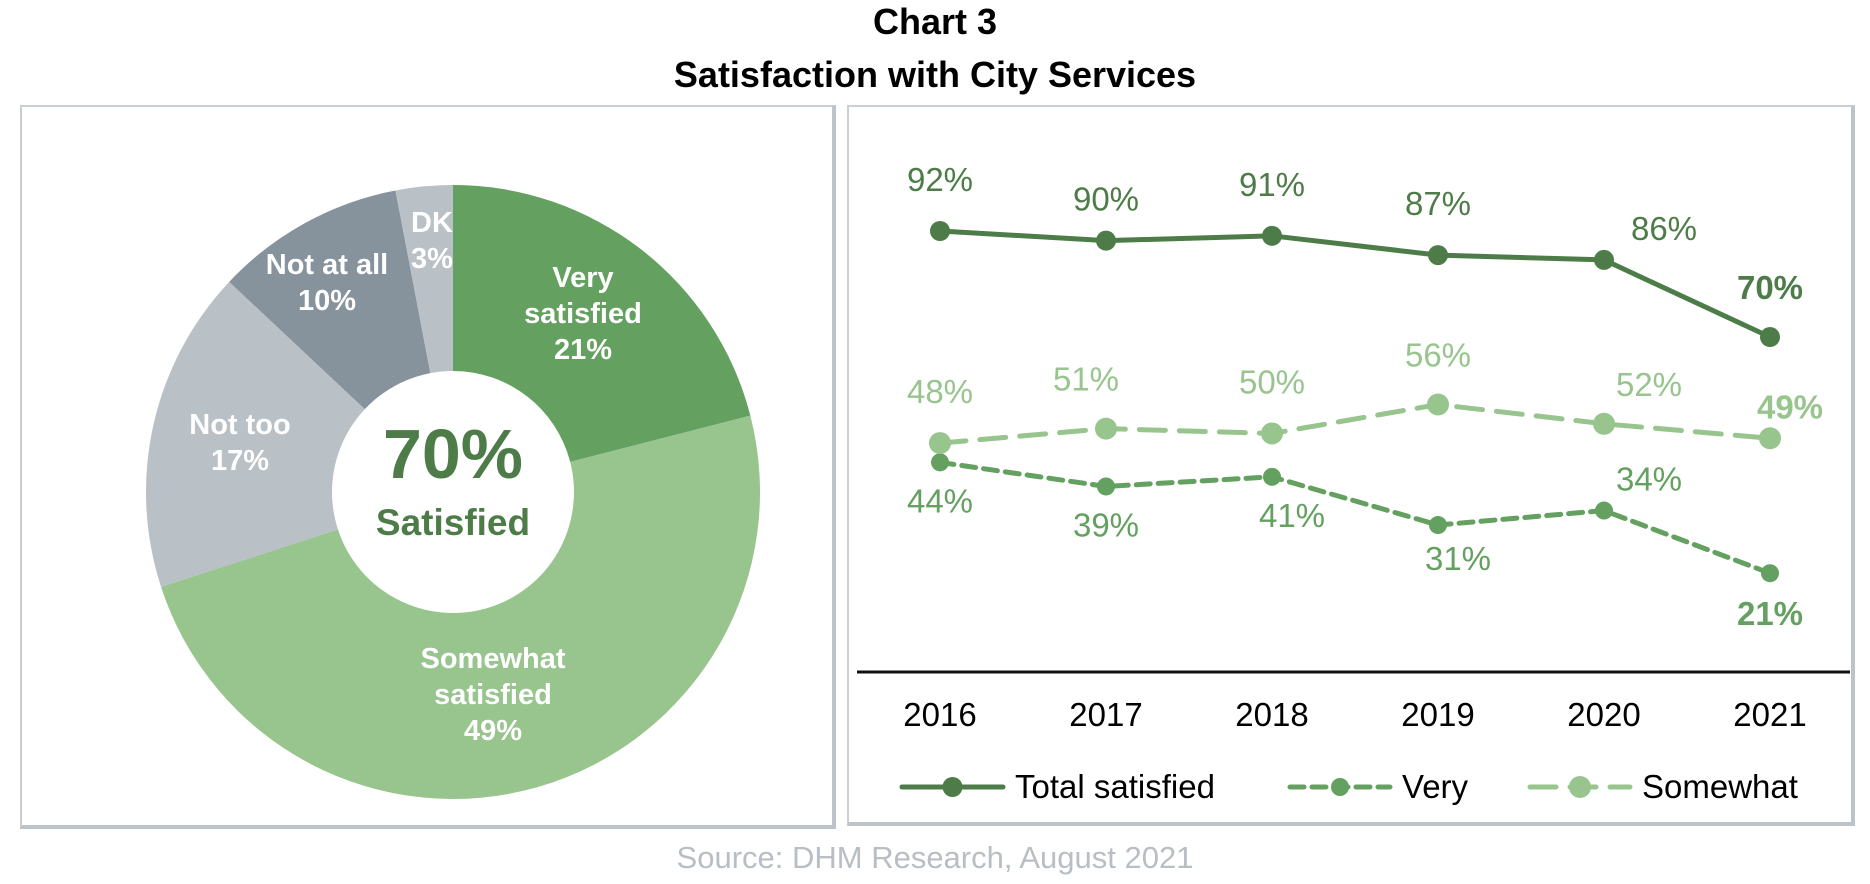 Image resolution: width=1870 pixels, height=884 pixels. What do you see at coordinates (1106, 524) in the screenshot?
I see `data-label: 39%` at bounding box center [1106, 524].